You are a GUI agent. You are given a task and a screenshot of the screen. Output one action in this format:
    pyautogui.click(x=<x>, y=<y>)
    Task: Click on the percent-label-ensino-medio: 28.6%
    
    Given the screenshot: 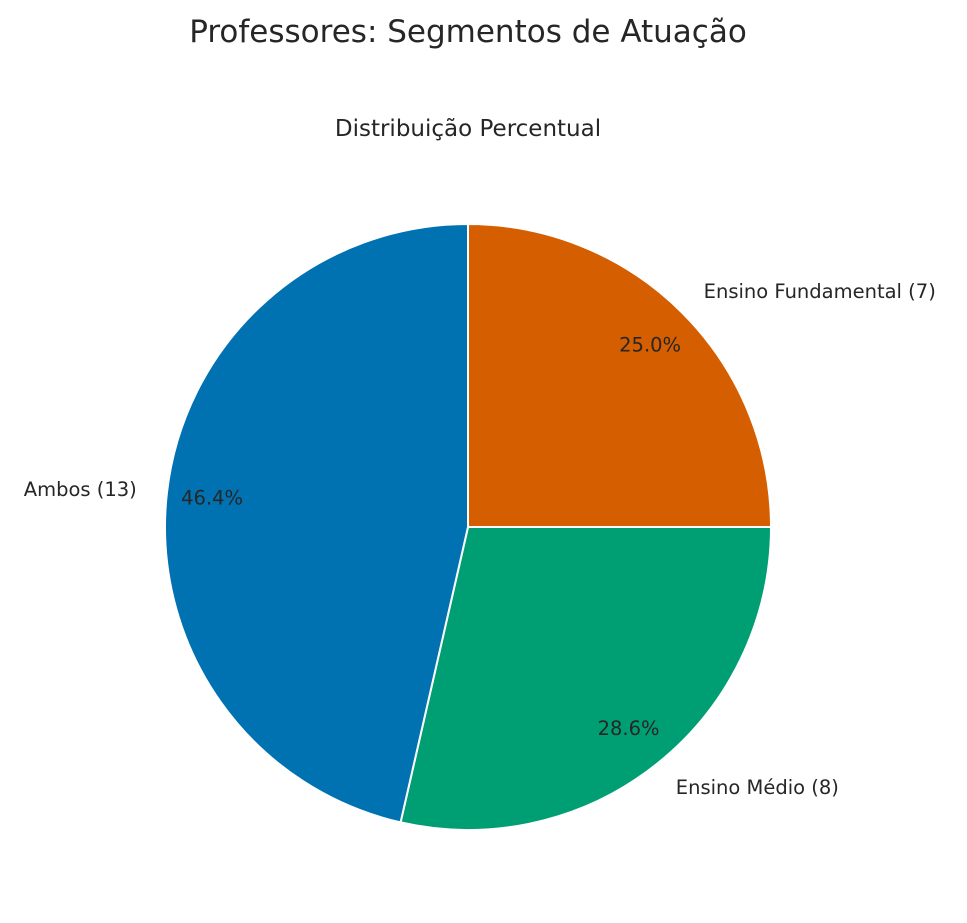 What is the action you would take?
    pyautogui.click(x=629, y=728)
    